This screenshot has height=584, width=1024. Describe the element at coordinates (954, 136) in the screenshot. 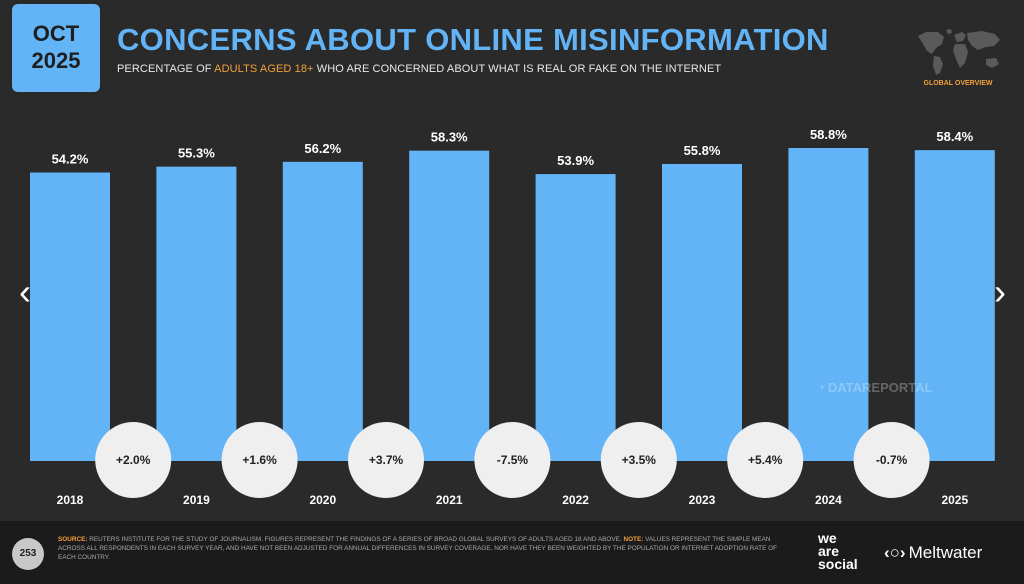

I see `value-label-2025: 58.4%` at that location.